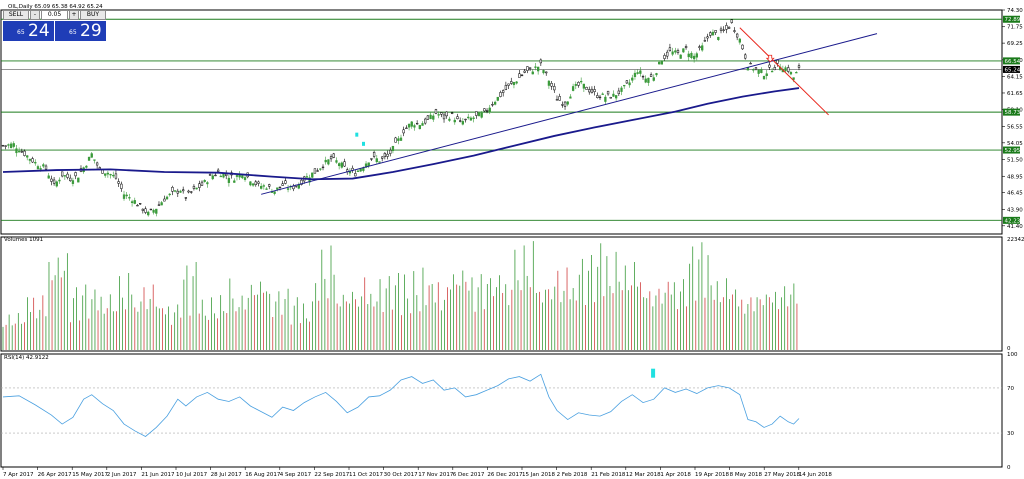  Describe the element at coordinates (1010, 389) in the screenshot. I see `rsi-tick-label: 70` at that location.